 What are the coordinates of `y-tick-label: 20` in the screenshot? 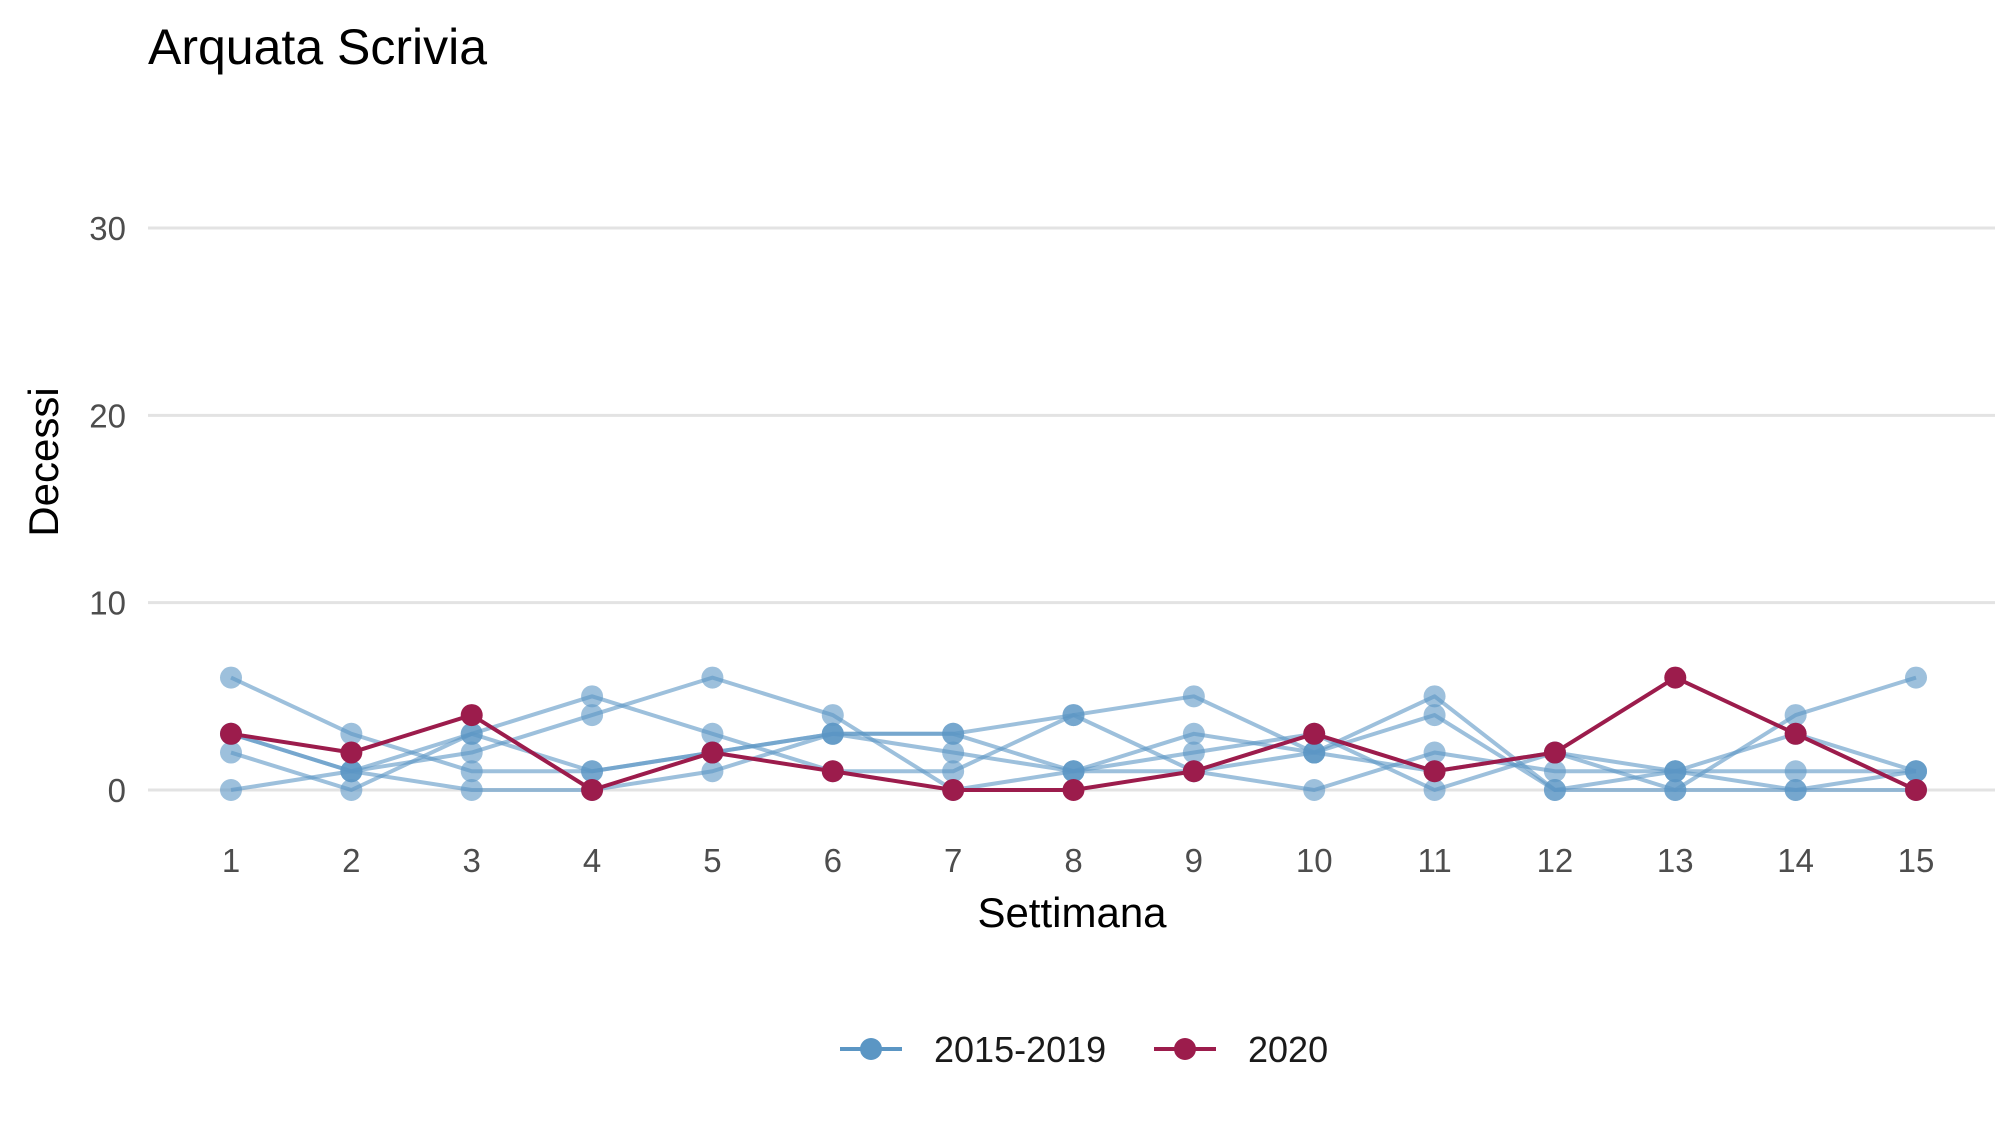 It's located at (107, 415).